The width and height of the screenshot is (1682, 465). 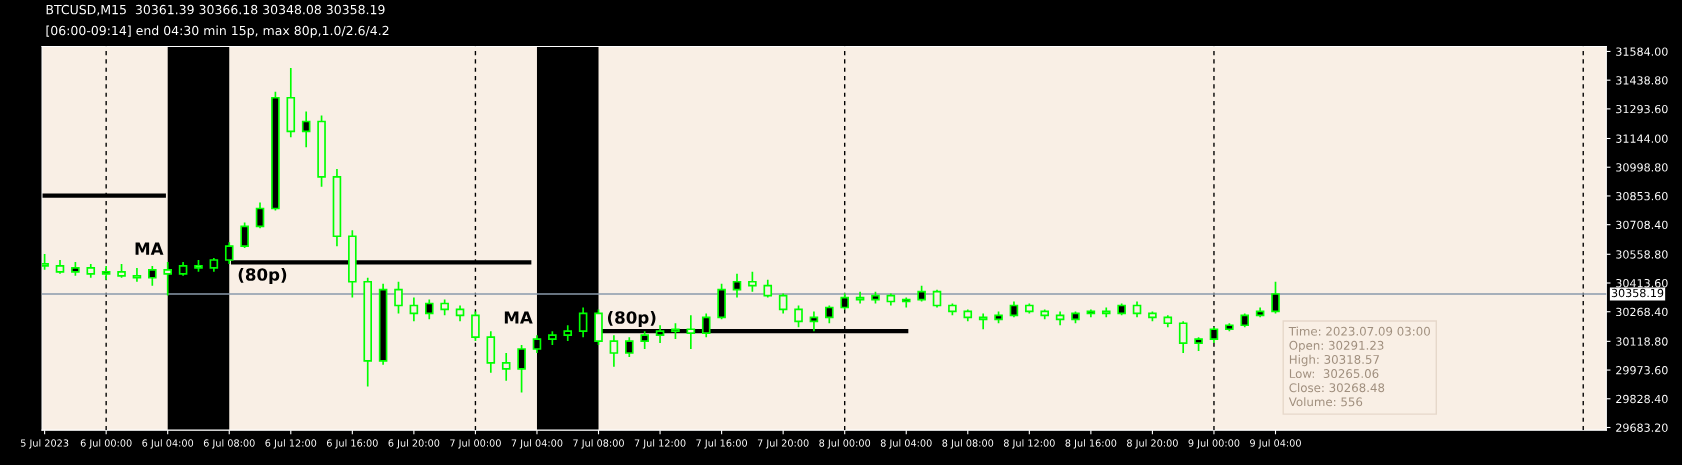 What do you see at coordinates (291, 444) in the screenshot?
I see `x-tick-label: 6 Jul 12:00` at bounding box center [291, 444].